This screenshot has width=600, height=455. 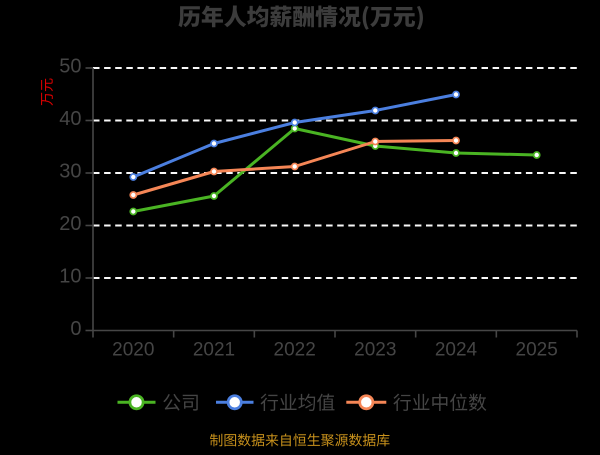 I want to click on svg-text: 20, so click(x=70, y=224).